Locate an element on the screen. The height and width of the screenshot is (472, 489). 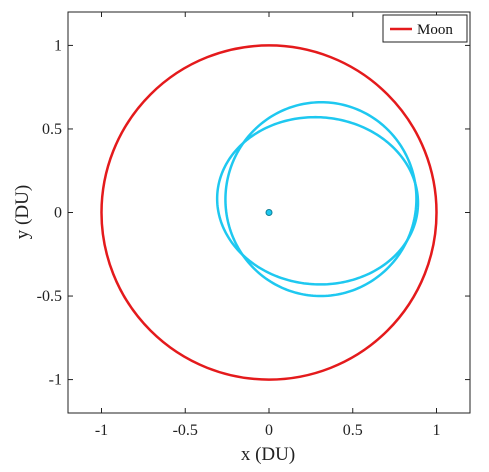
legend: Moon is located at coordinates (425, 28).